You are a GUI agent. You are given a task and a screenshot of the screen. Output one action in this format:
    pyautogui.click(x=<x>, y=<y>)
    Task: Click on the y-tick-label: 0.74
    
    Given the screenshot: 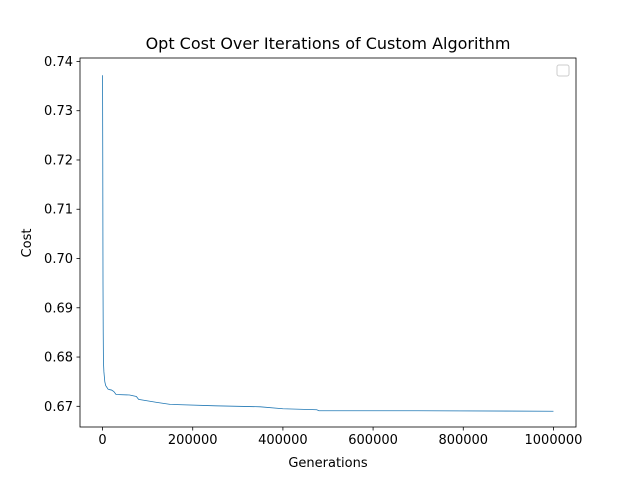 What is the action you would take?
    pyautogui.click(x=58, y=62)
    